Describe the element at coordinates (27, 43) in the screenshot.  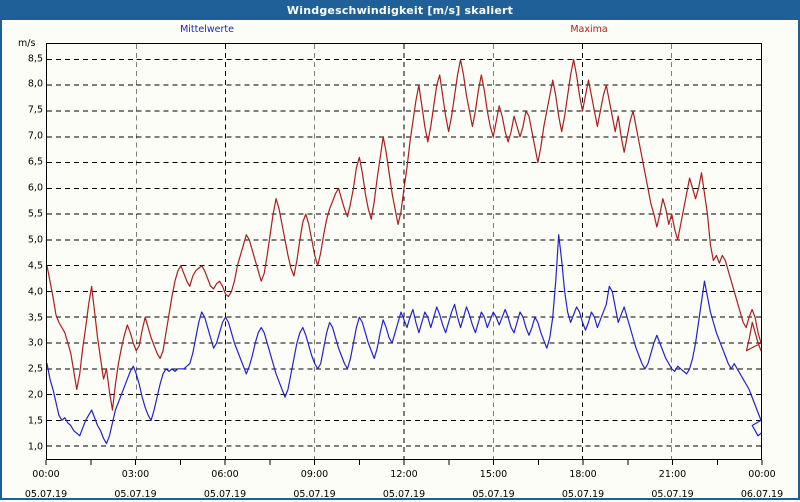
I see `y-axis-unit-label: m/s` at that location.